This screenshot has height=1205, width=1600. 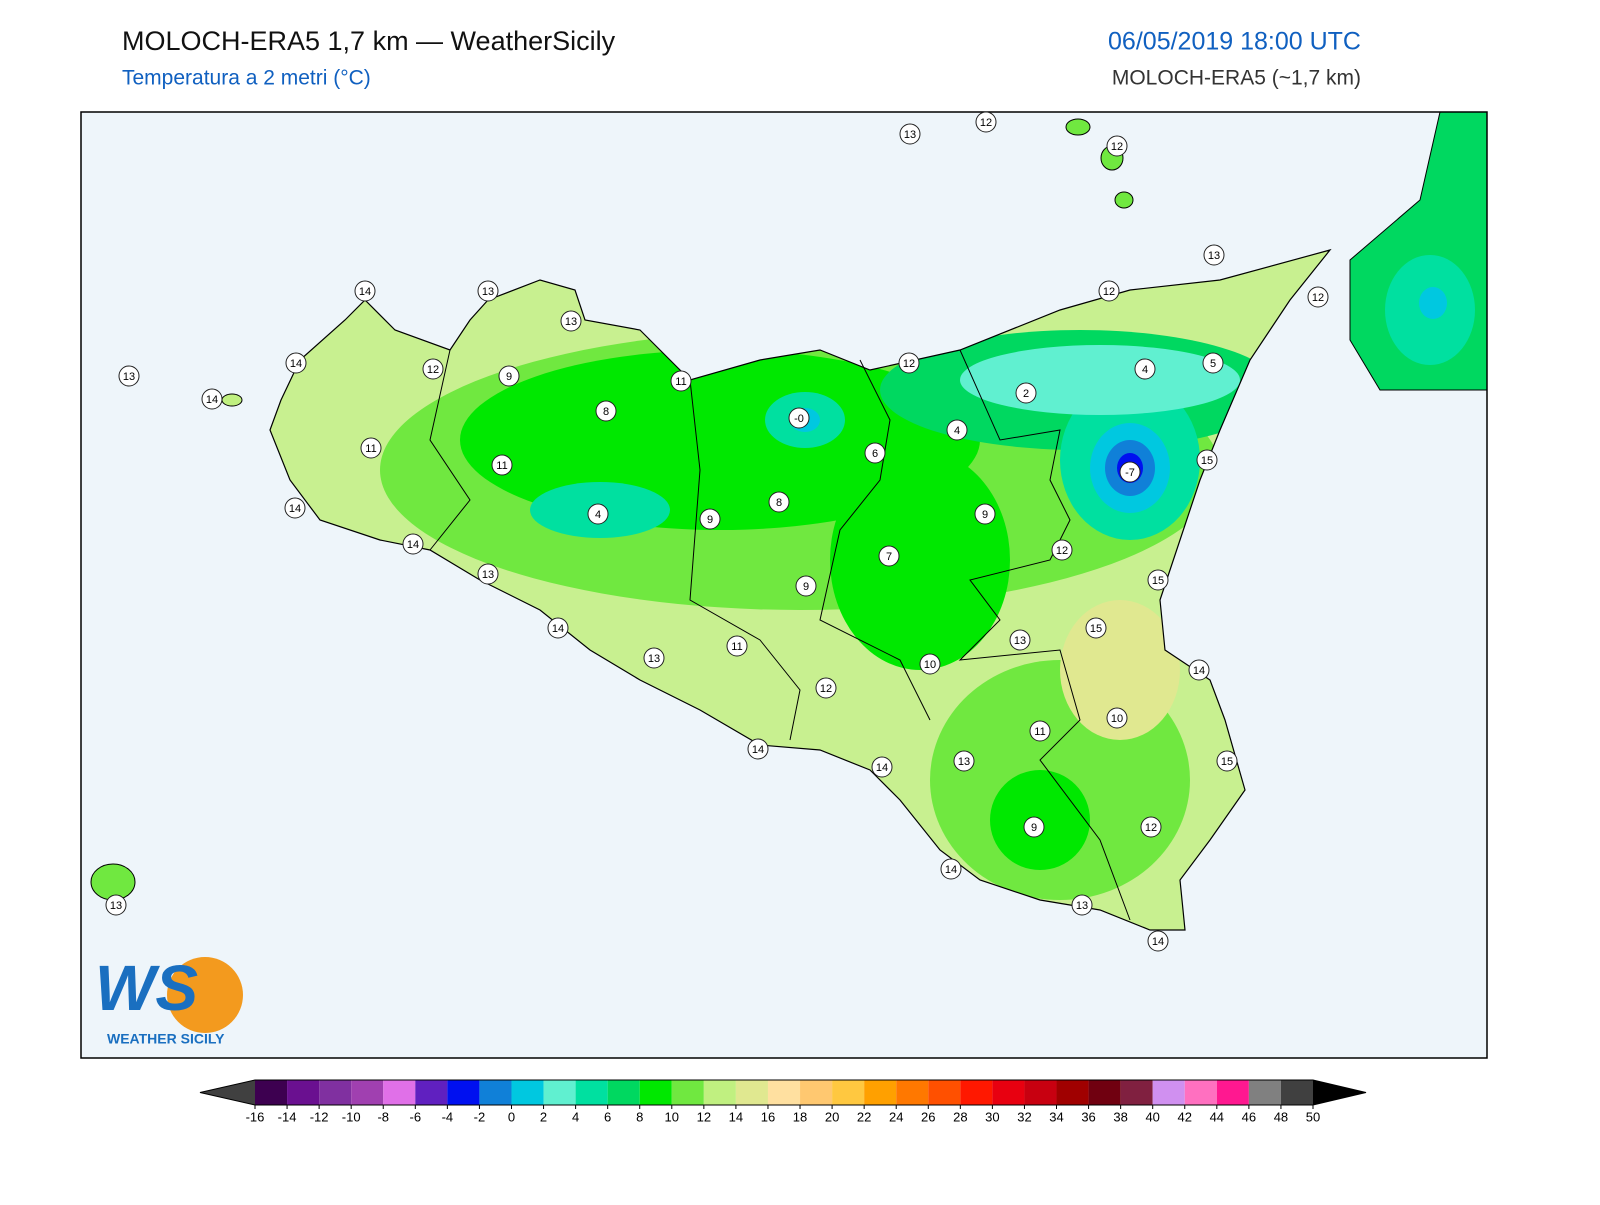 I want to click on station-label: 6, so click(x=875, y=454).